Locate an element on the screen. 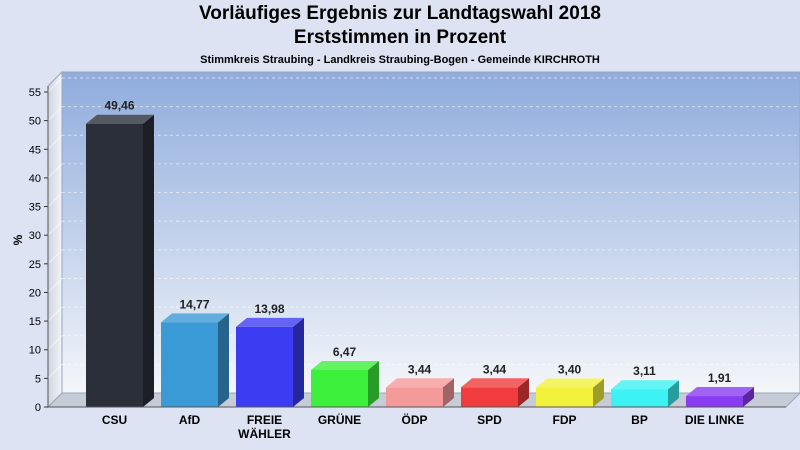 The height and width of the screenshot is (450, 800). x-tick-label: SPD is located at coordinates (489, 420).